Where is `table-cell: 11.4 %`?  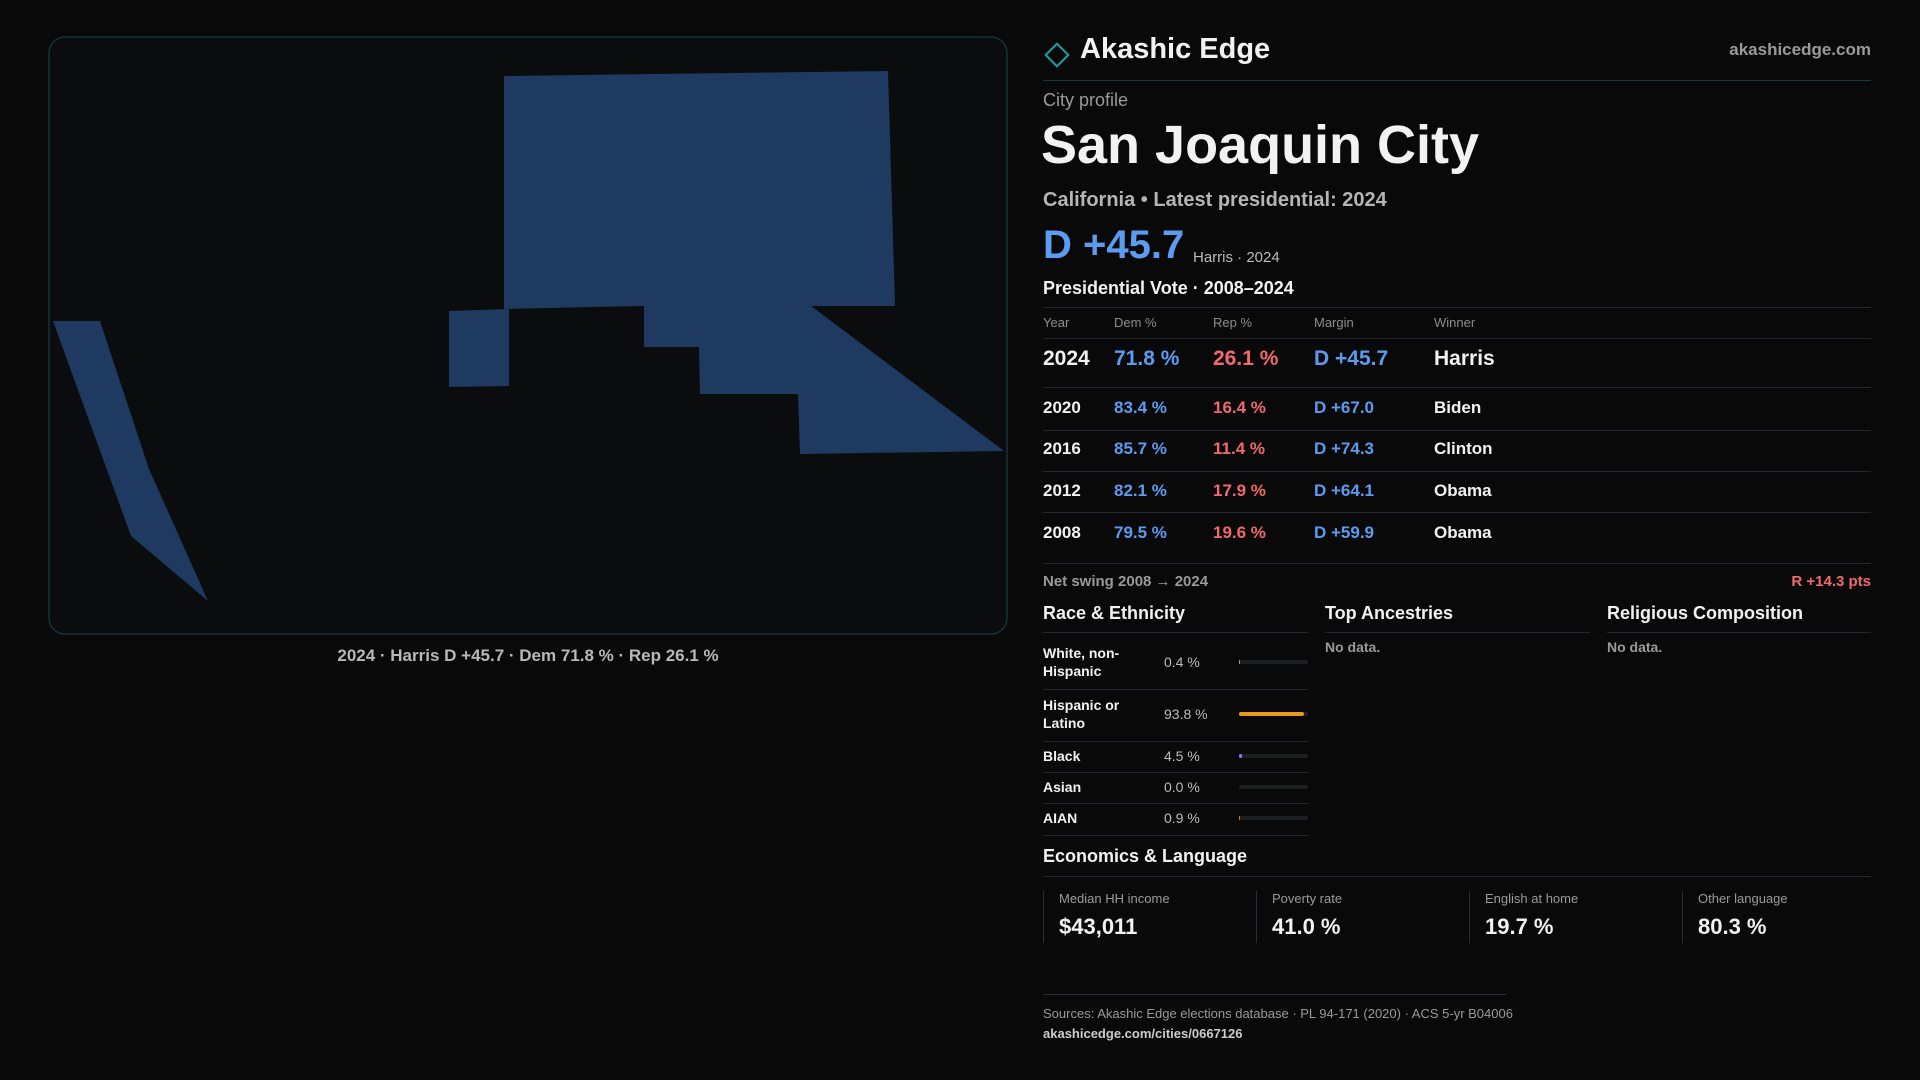 table-cell: 11.4 % is located at coordinates (1239, 448).